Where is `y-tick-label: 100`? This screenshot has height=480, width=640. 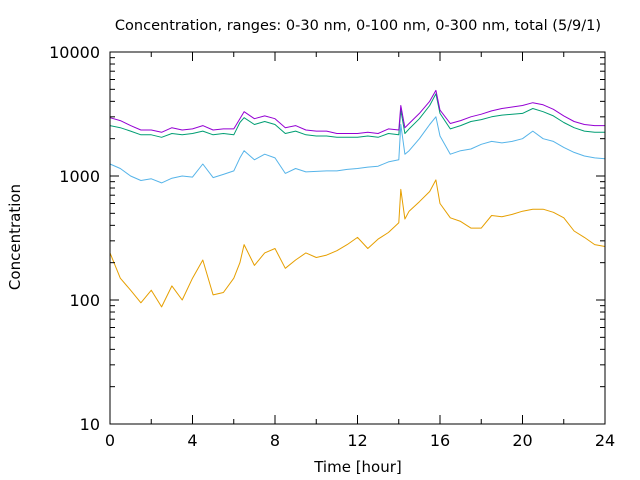 y-tick-label: 100 is located at coordinates (84, 300).